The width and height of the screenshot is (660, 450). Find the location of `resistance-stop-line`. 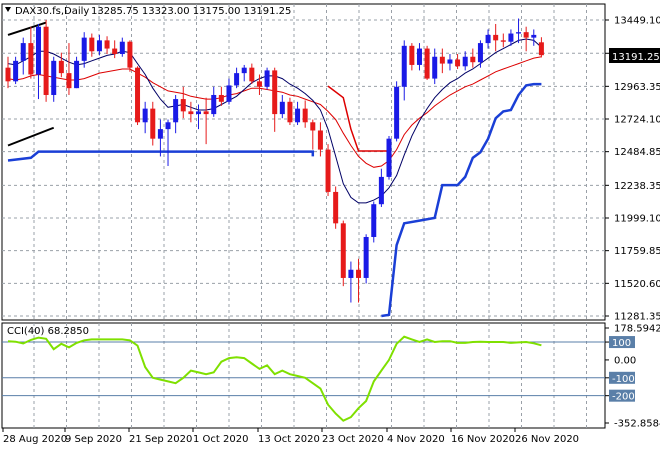

resistance-stop-line is located at coordinates (358, 118).